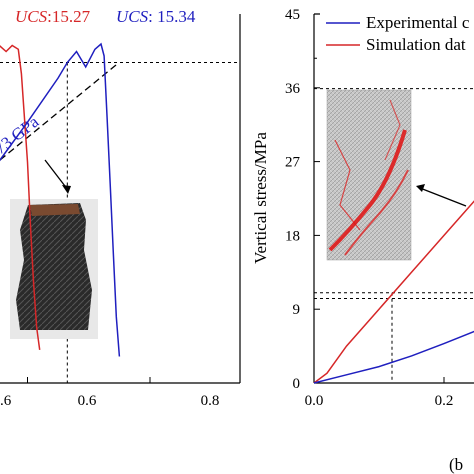  Describe the element at coordinates (456, 464) in the screenshot. I see `panel-tag: (b` at that location.